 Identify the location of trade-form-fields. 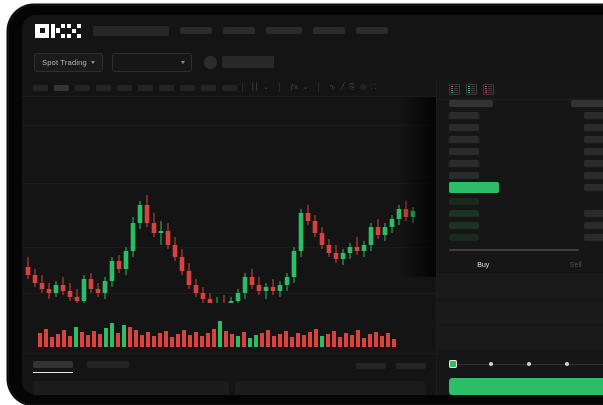
(520, 312).